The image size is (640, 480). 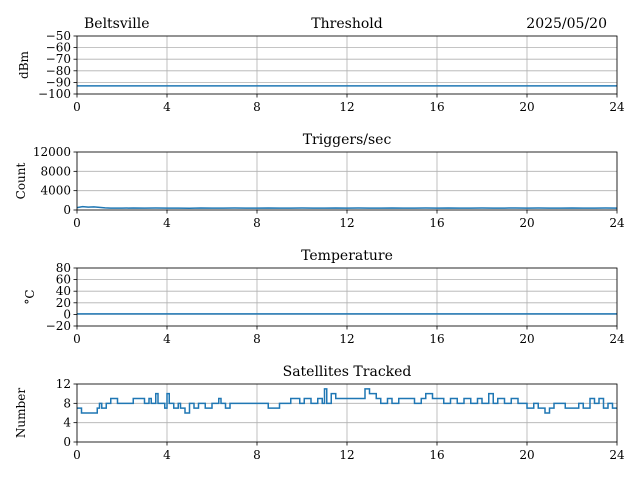 I want to click on location-label: Beltsville, so click(x=117, y=24).